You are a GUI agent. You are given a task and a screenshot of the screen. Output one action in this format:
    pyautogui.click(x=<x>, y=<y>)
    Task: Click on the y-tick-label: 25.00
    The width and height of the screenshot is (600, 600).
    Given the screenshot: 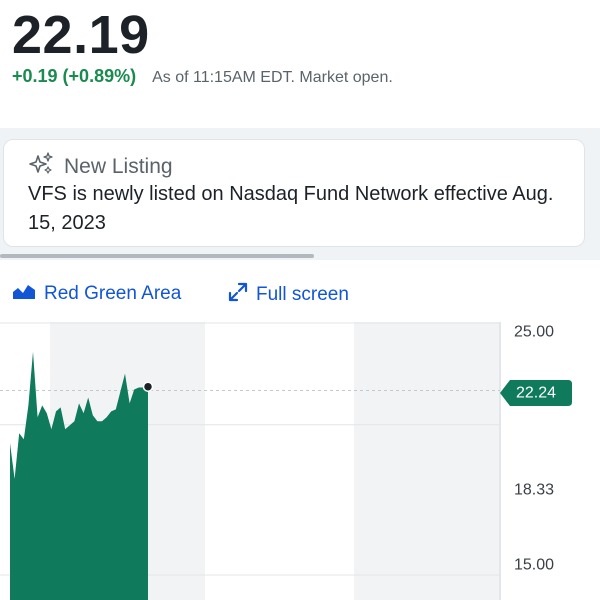 What is the action you would take?
    pyautogui.click(x=534, y=332)
    